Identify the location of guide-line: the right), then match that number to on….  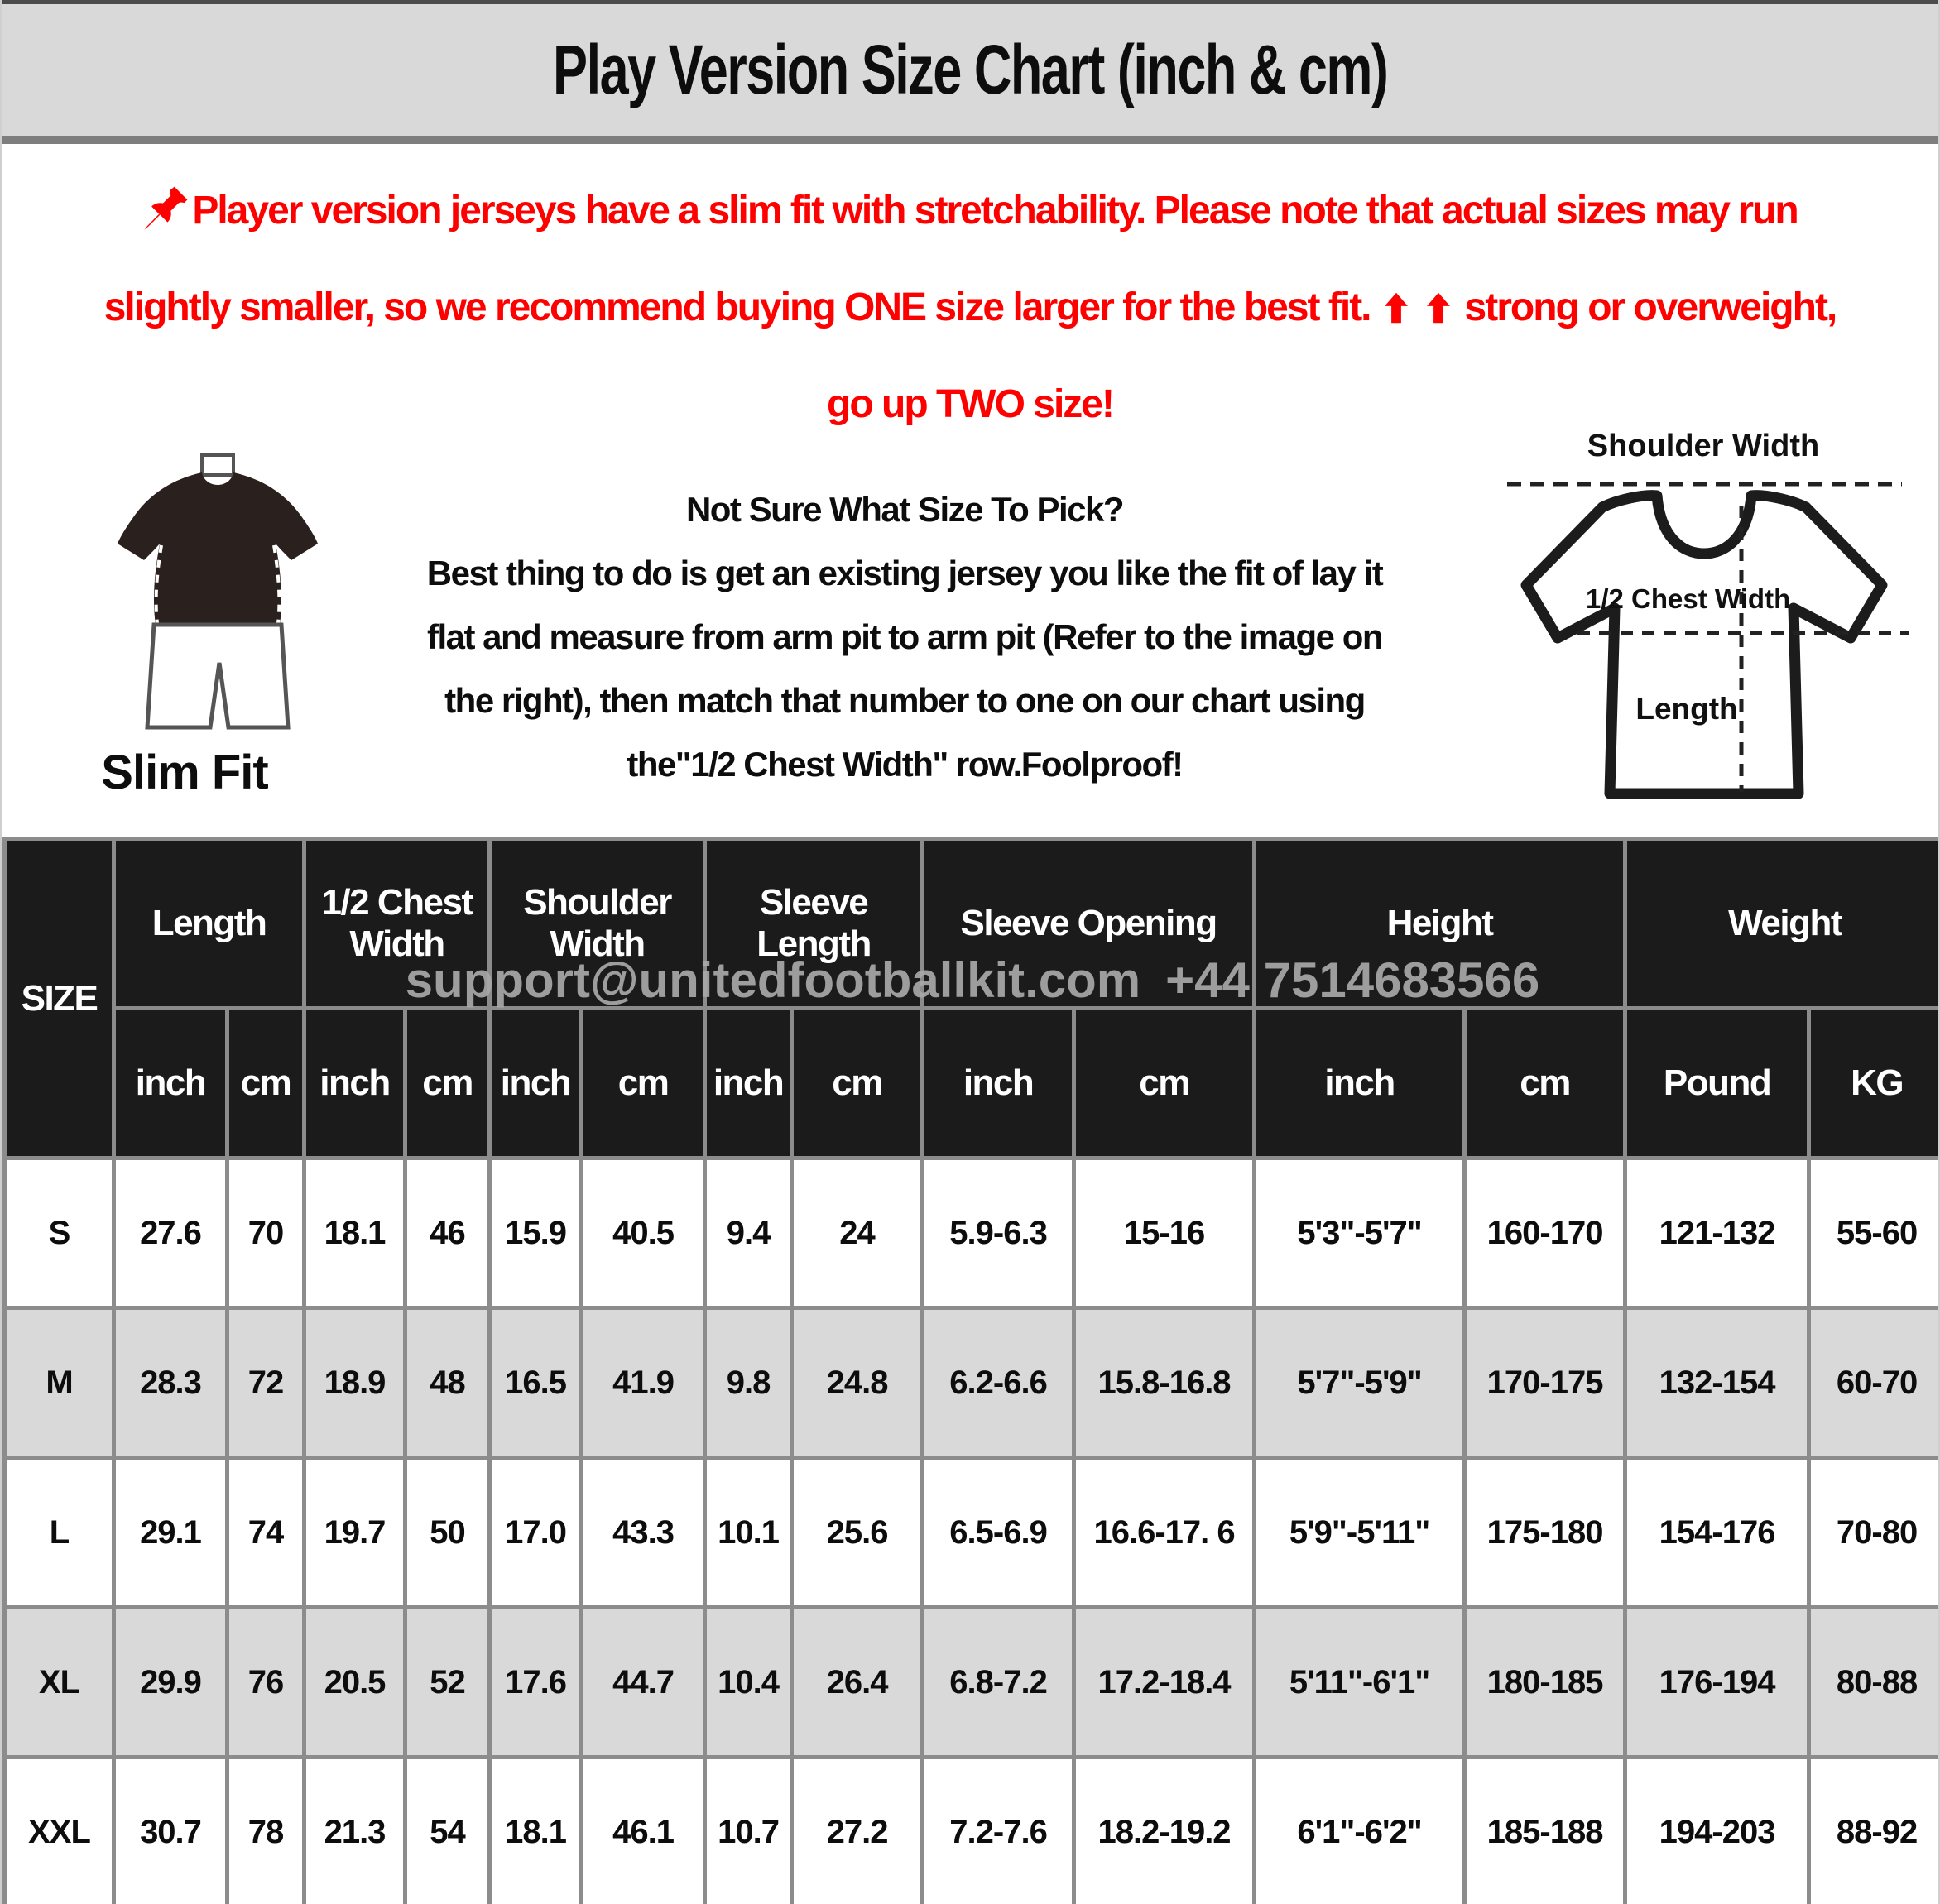
(905, 700).